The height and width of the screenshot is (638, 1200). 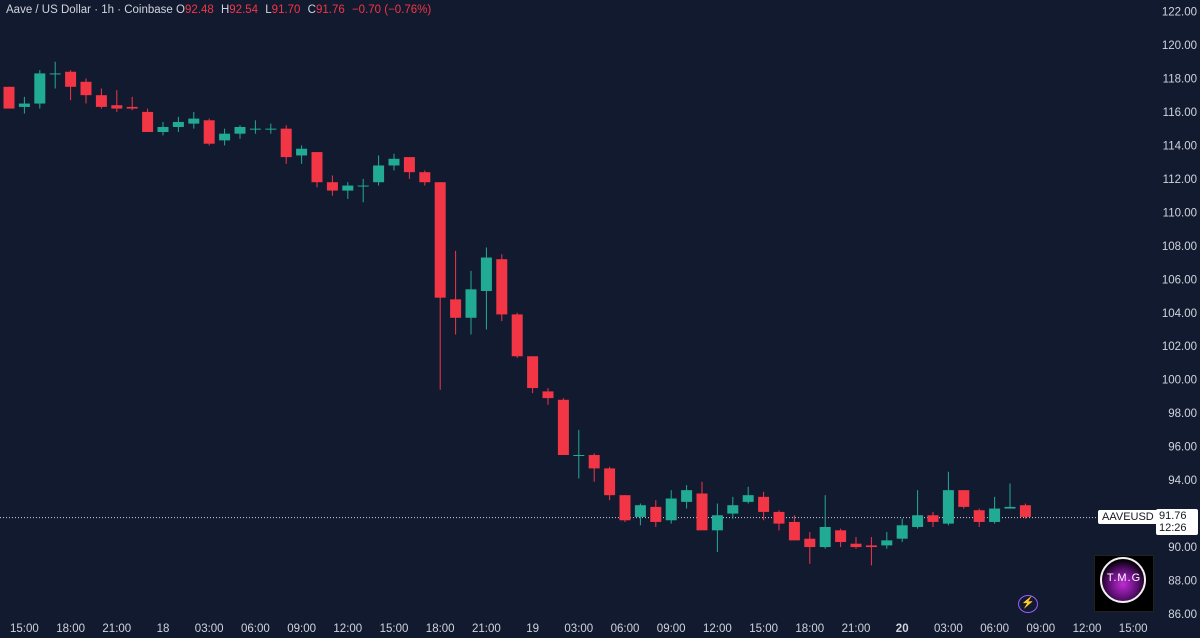 I want to click on x-tick-label: 03:00, so click(x=578, y=629).